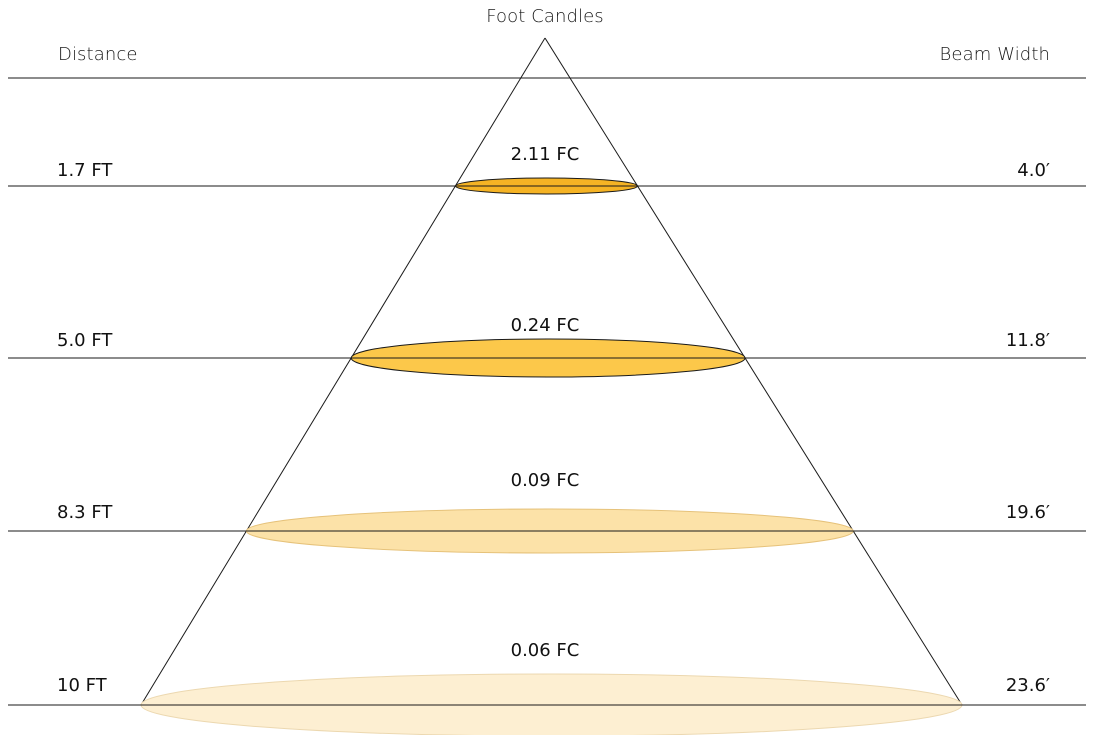 Image resolution: width=1096 pixels, height=735 pixels. Describe the element at coordinates (1027, 340) in the screenshot. I see `beam-width-label: 11.8′` at that location.